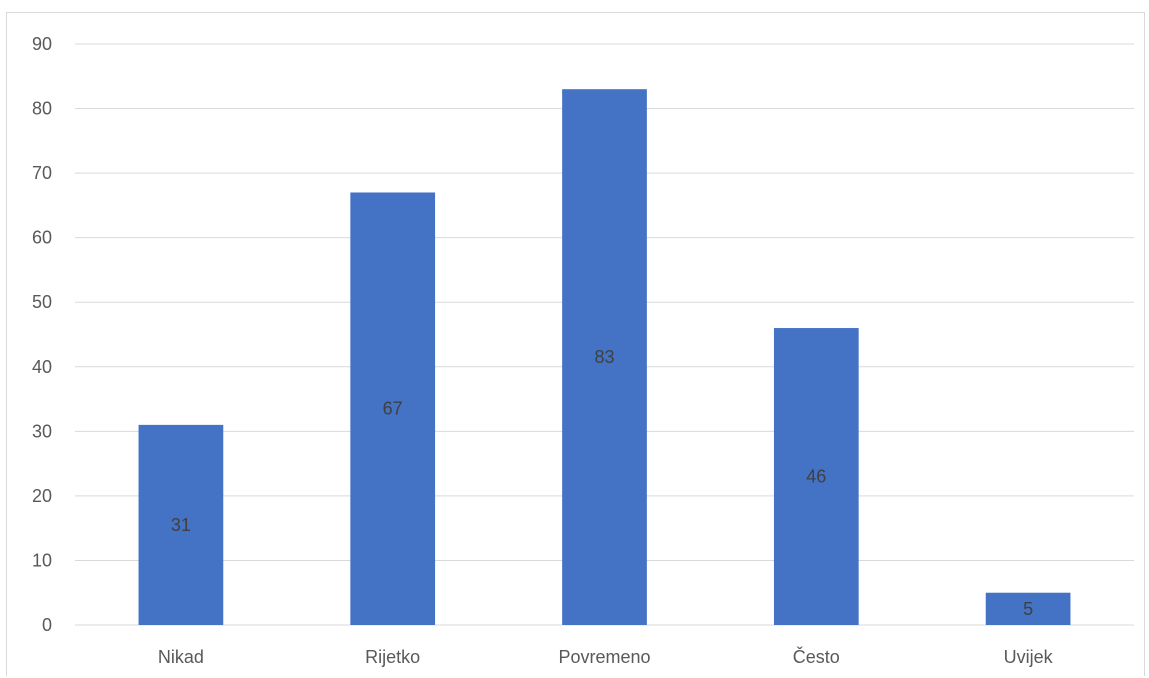 The image size is (1149, 678). Describe the element at coordinates (42, 496) in the screenshot. I see `y-tick-label-20: 20` at that location.